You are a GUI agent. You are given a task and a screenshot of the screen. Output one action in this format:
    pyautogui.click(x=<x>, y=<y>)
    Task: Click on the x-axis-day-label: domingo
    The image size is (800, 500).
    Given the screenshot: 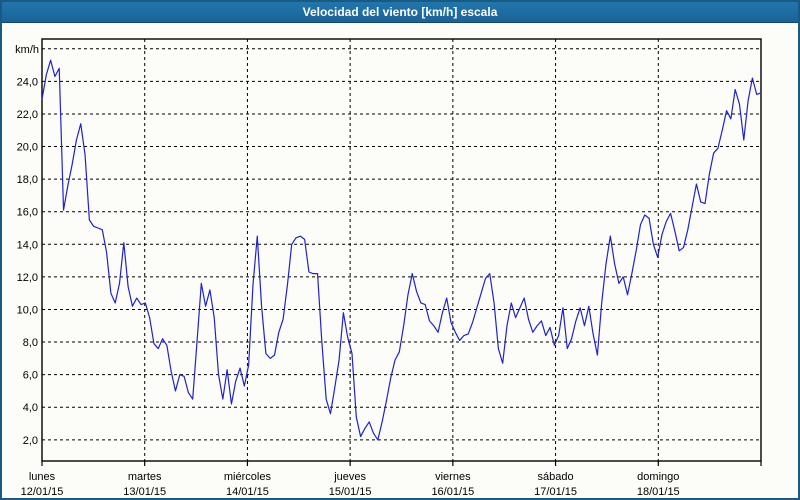 What is the action you would take?
    pyautogui.click(x=658, y=477)
    